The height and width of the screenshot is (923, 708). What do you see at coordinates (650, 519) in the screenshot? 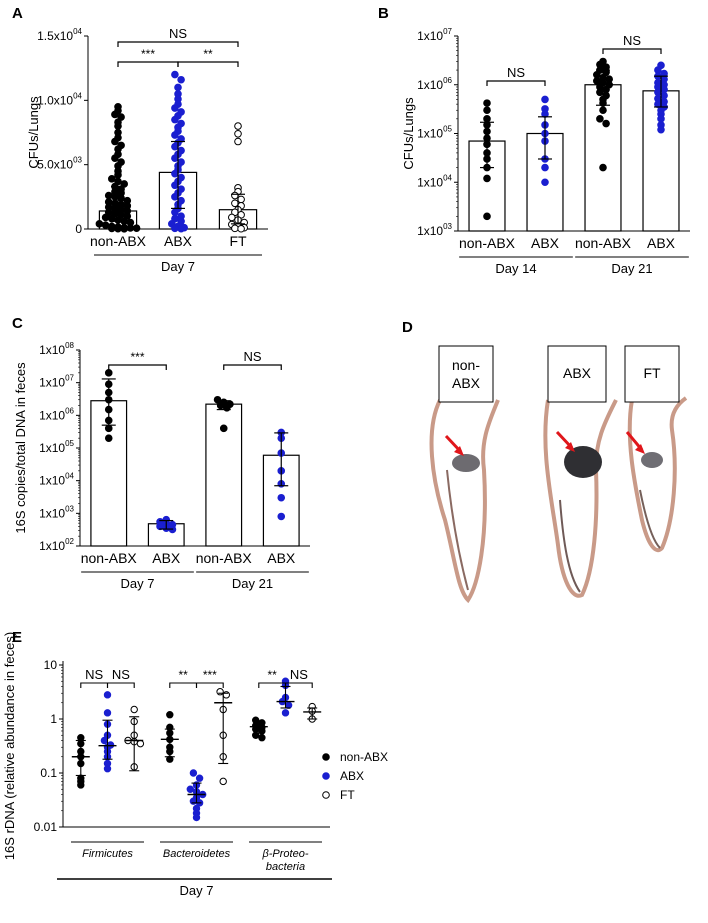
I see `intestine-right-inner` at bounding box center [650, 519].